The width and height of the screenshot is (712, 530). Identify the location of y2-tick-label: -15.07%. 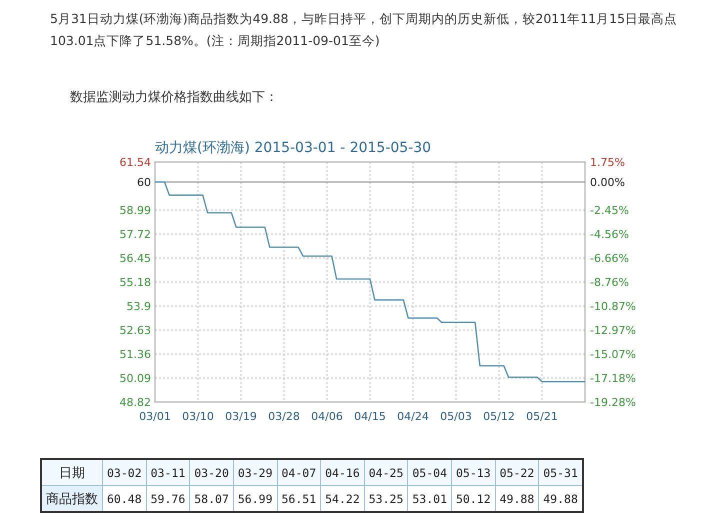
(613, 354).